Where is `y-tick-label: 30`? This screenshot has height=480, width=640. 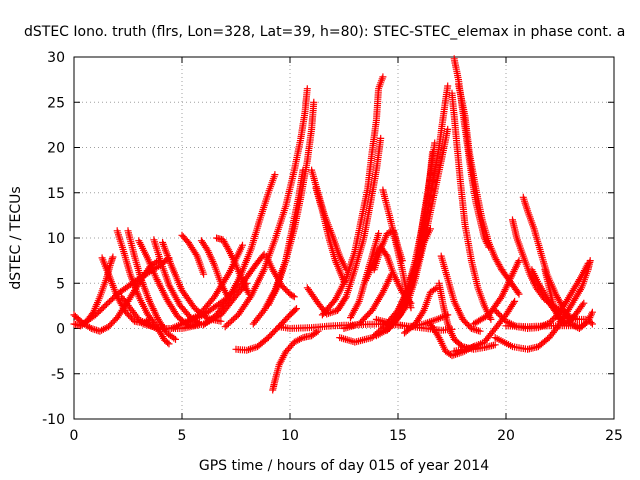
y-tick-label: 30 is located at coordinates (56, 58).